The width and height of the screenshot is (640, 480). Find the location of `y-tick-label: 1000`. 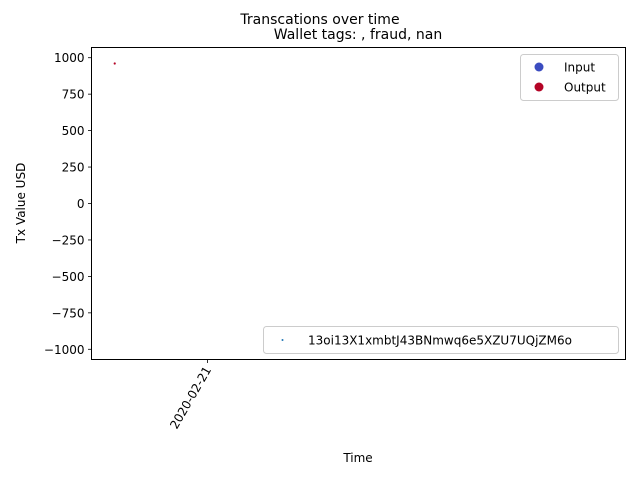

y-tick-label: 1000 is located at coordinates (69, 58).